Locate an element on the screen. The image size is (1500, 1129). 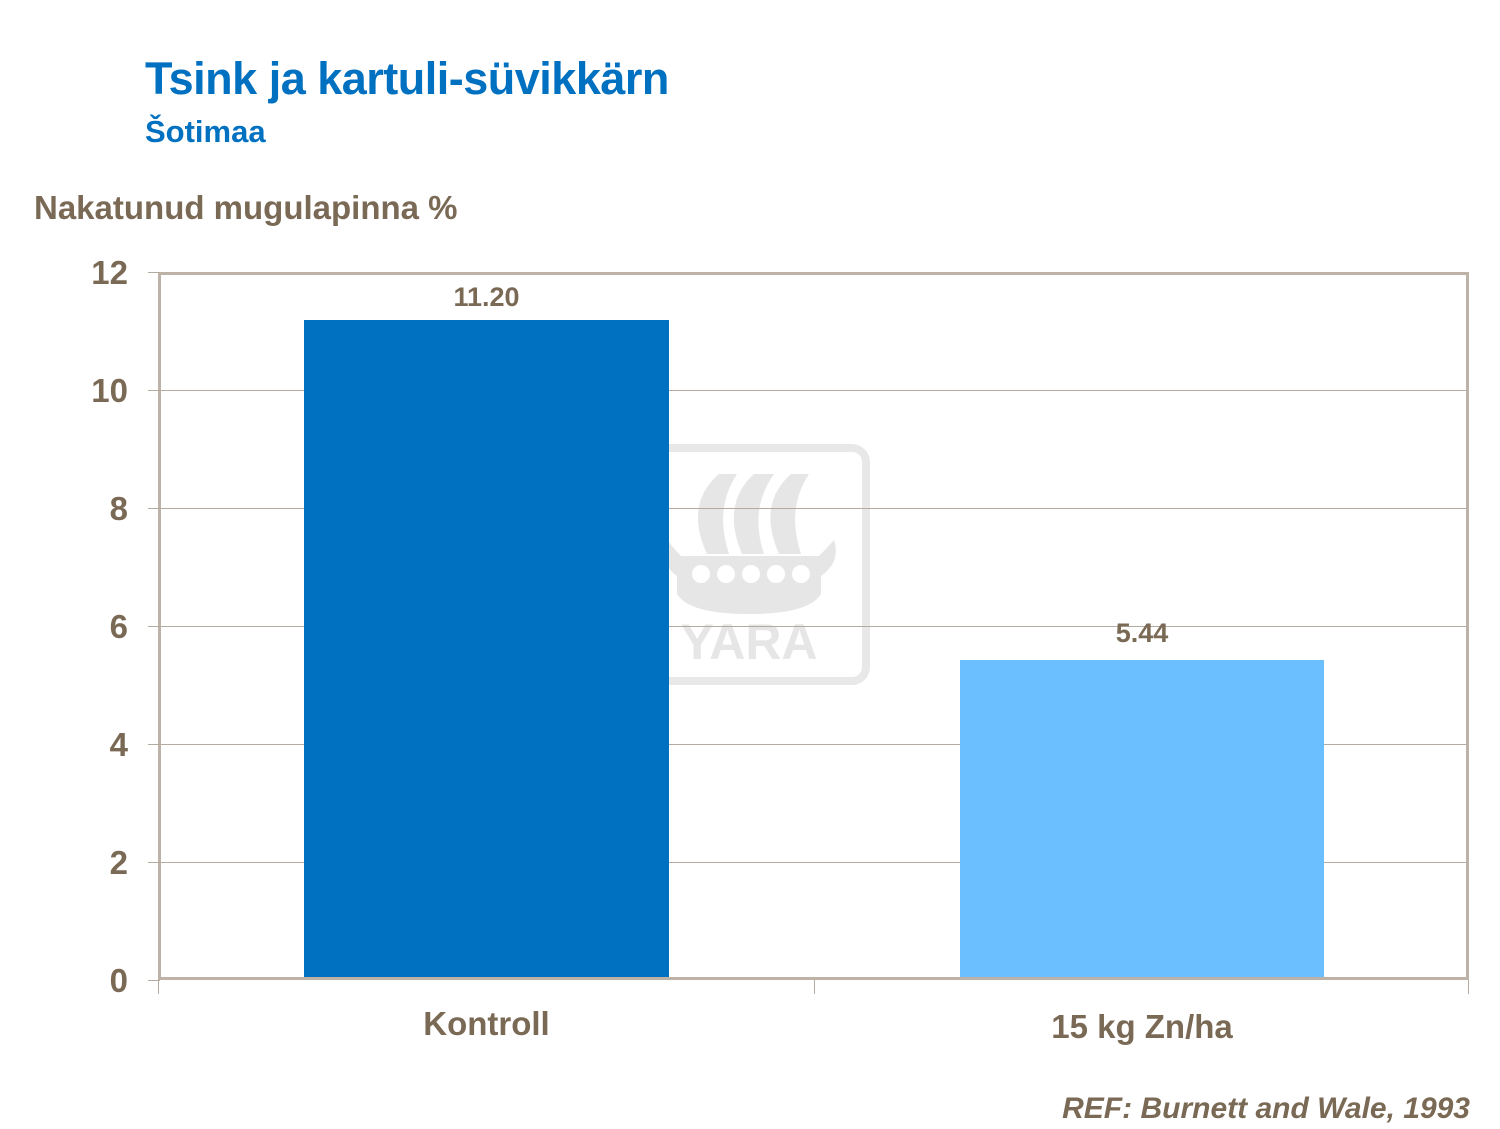
y-axis-label: Nakatunud mugulapinna % is located at coordinates (246, 207).